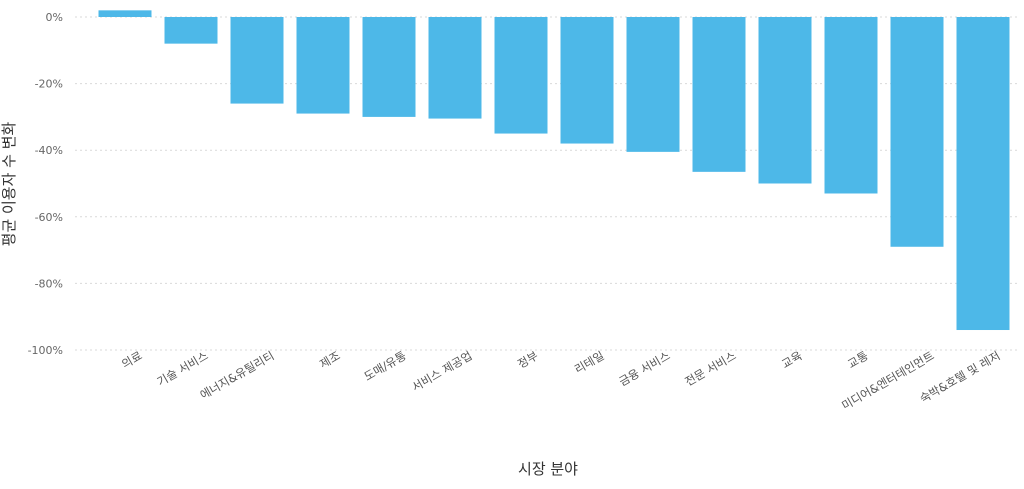 The height and width of the screenshot is (489, 1024). I want to click on x-tick-label: 정부, so click(527, 359).